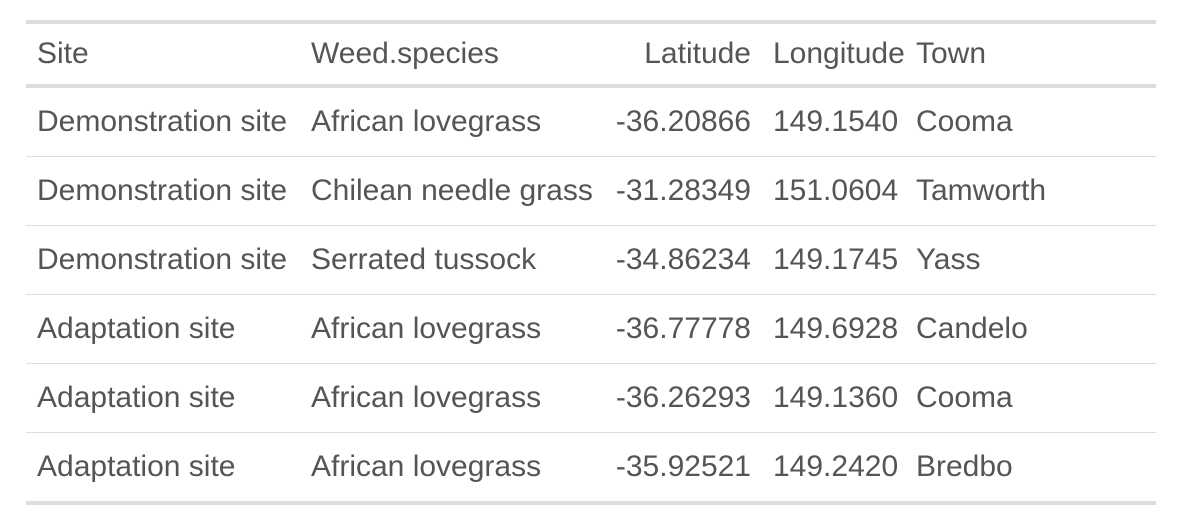 The width and height of the screenshot is (1198, 526). What do you see at coordinates (405, 53) in the screenshot?
I see `column-header-weed-species: Weed.species` at bounding box center [405, 53].